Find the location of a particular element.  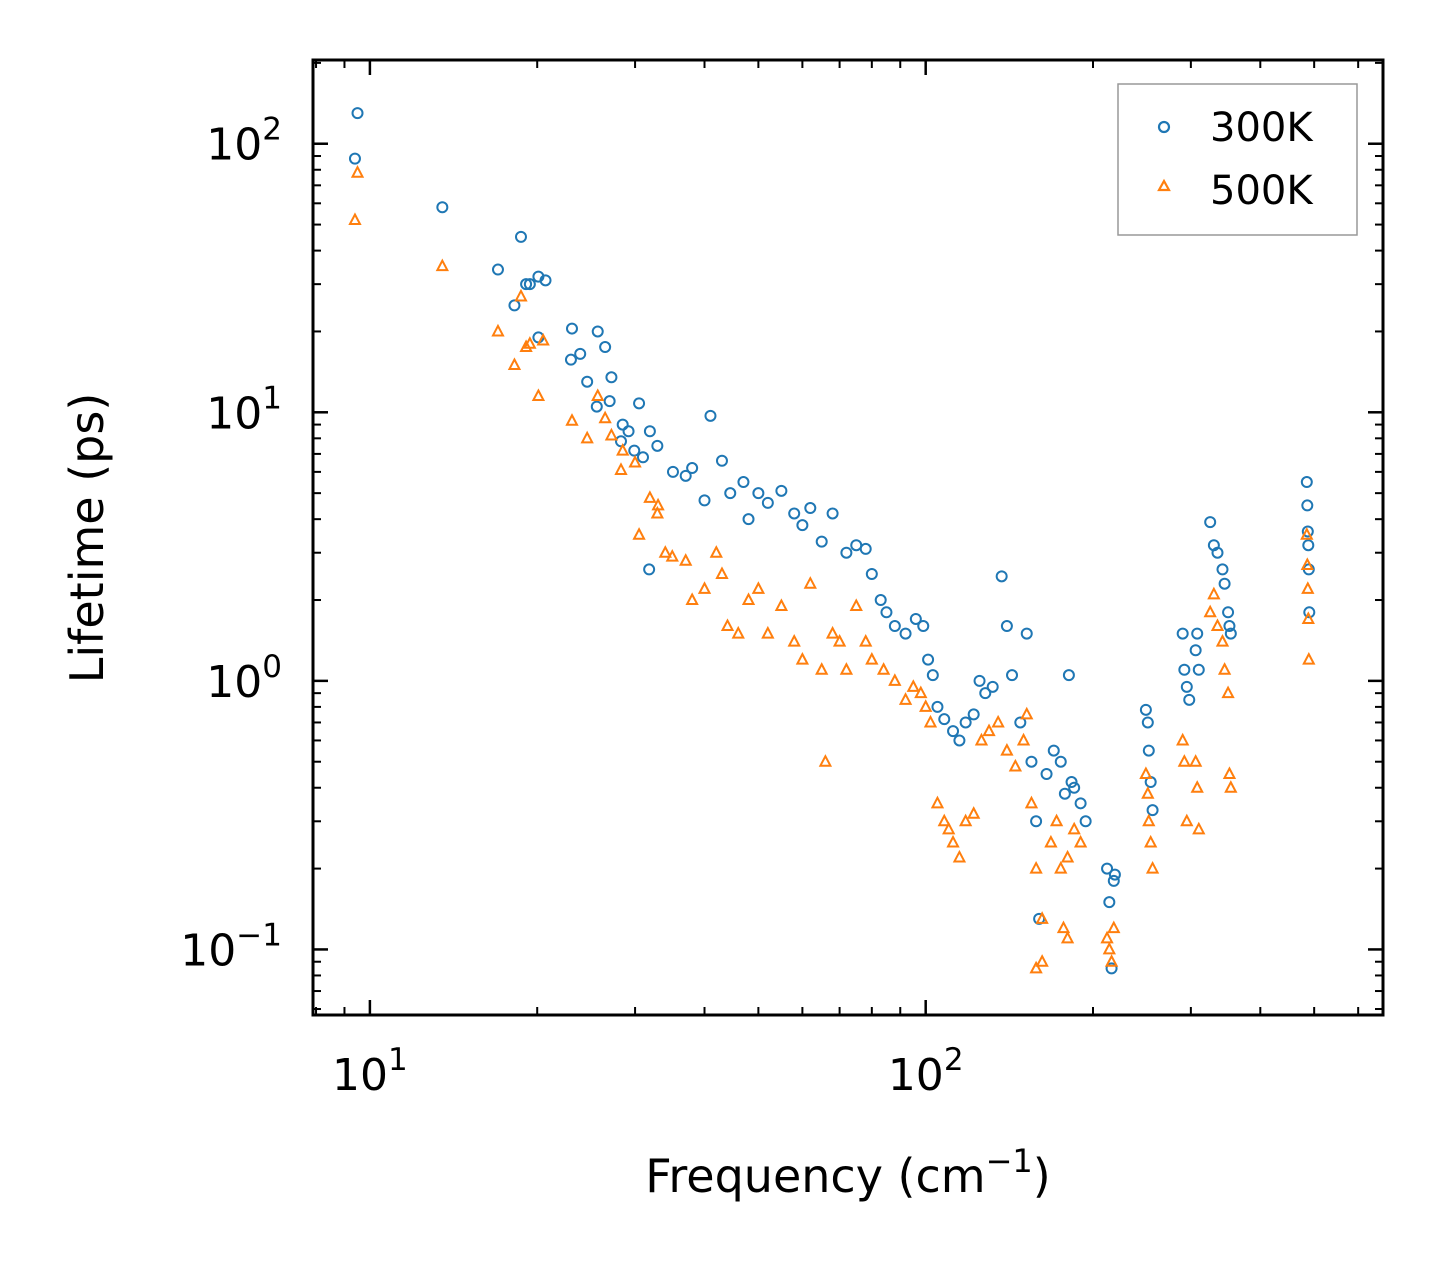

y-tick-label-exponent: −1 is located at coordinates (259, 935).